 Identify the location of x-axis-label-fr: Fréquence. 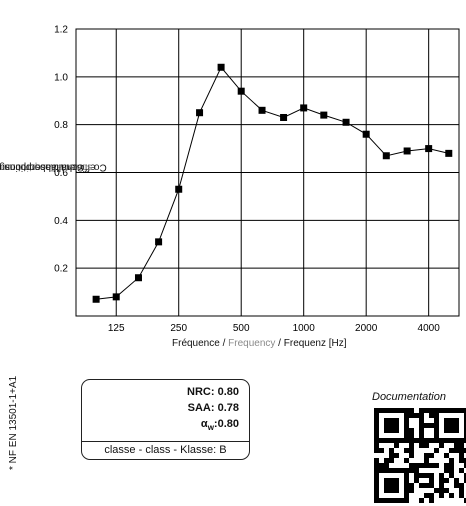
(196, 343).